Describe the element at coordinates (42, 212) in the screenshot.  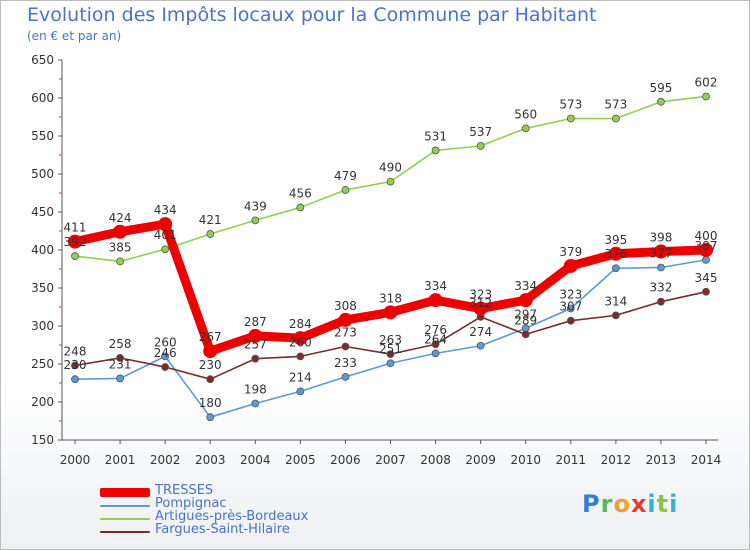
I see `y-tick-label: 450` at that location.